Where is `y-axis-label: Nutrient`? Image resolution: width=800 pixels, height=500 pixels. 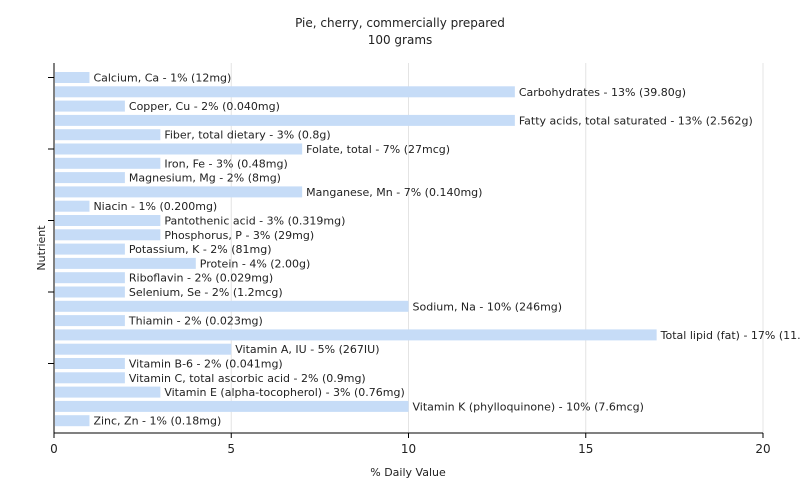 y-axis-label: Nutrient is located at coordinates (41, 248).